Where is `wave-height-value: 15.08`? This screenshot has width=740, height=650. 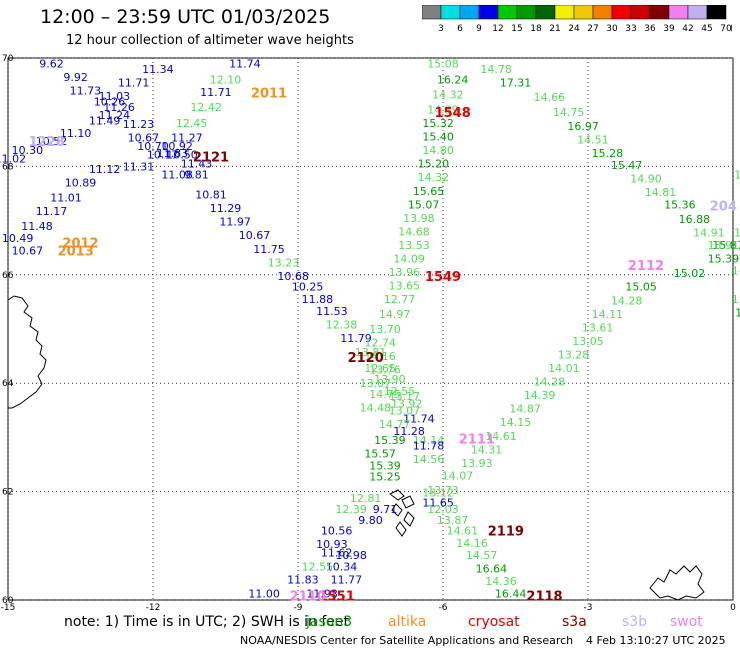
wave-height-value: 15.08 is located at coordinates (443, 63).